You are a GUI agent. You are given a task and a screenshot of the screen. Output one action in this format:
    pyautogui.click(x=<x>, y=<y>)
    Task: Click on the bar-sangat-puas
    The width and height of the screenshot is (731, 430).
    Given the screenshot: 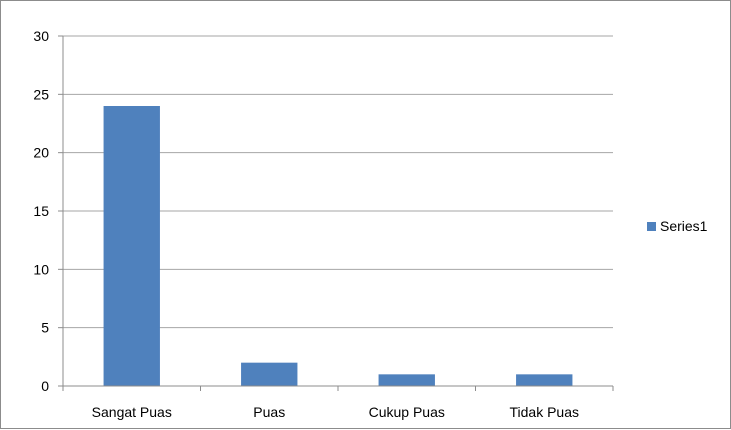 What is the action you would take?
    pyautogui.click(x=131, y=246)
    